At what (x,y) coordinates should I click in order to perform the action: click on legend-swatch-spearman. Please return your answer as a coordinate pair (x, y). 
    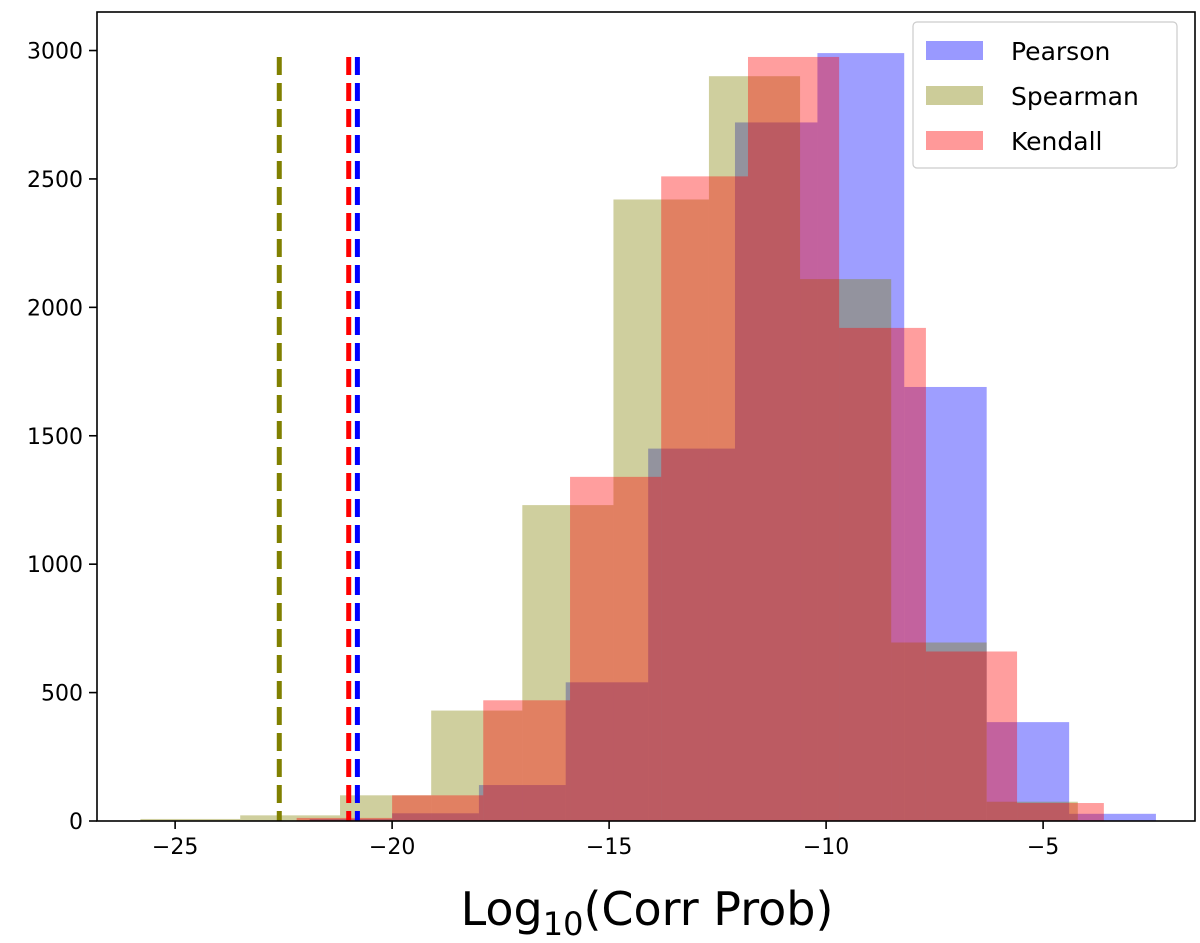
    Looking at the image, I should click on (954, 95).